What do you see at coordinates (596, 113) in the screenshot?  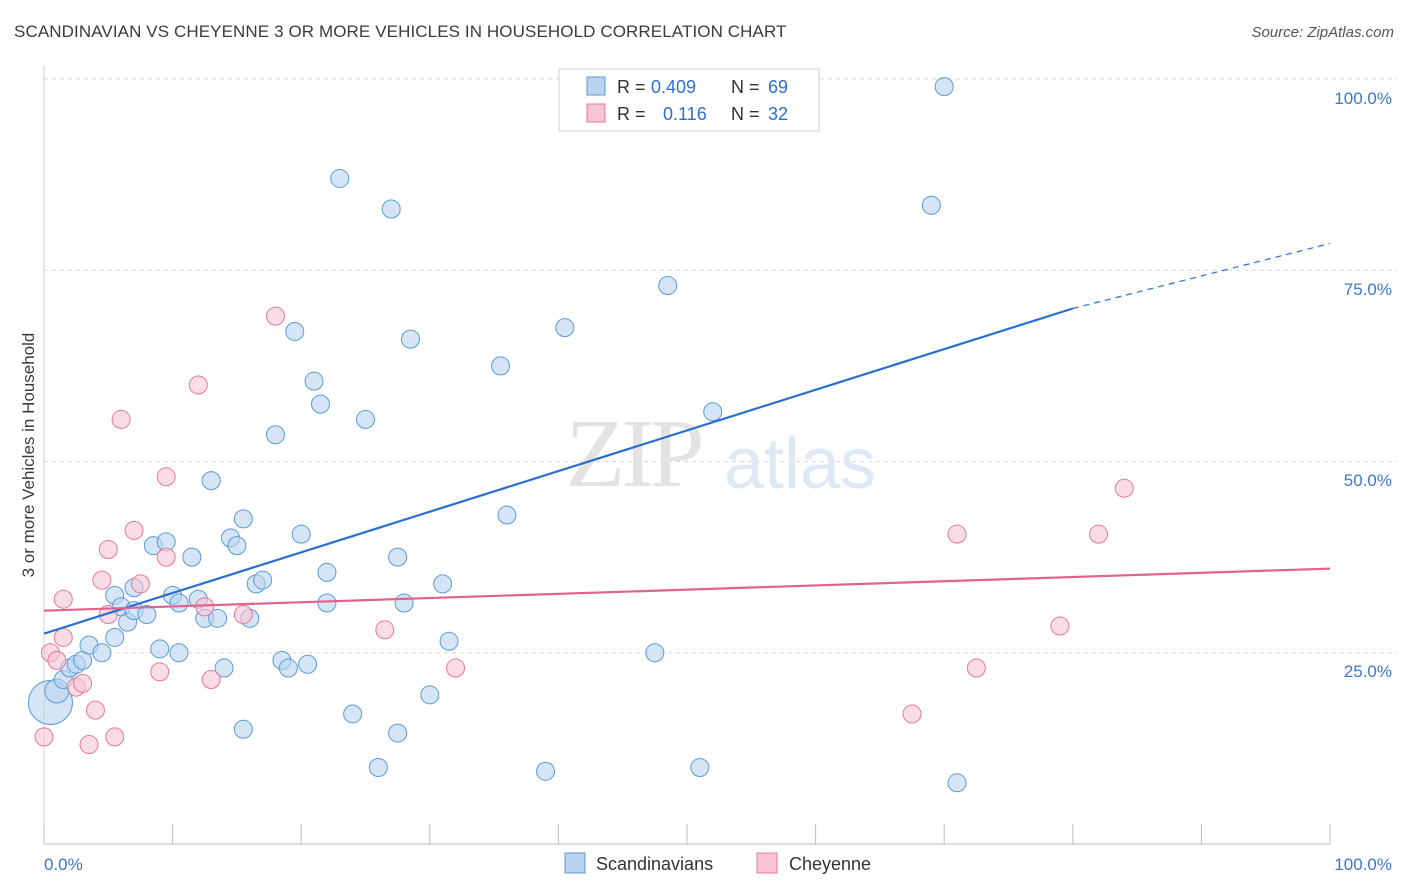 I see `stats-legend-swatch-pink` at bounding box center [596, 113].